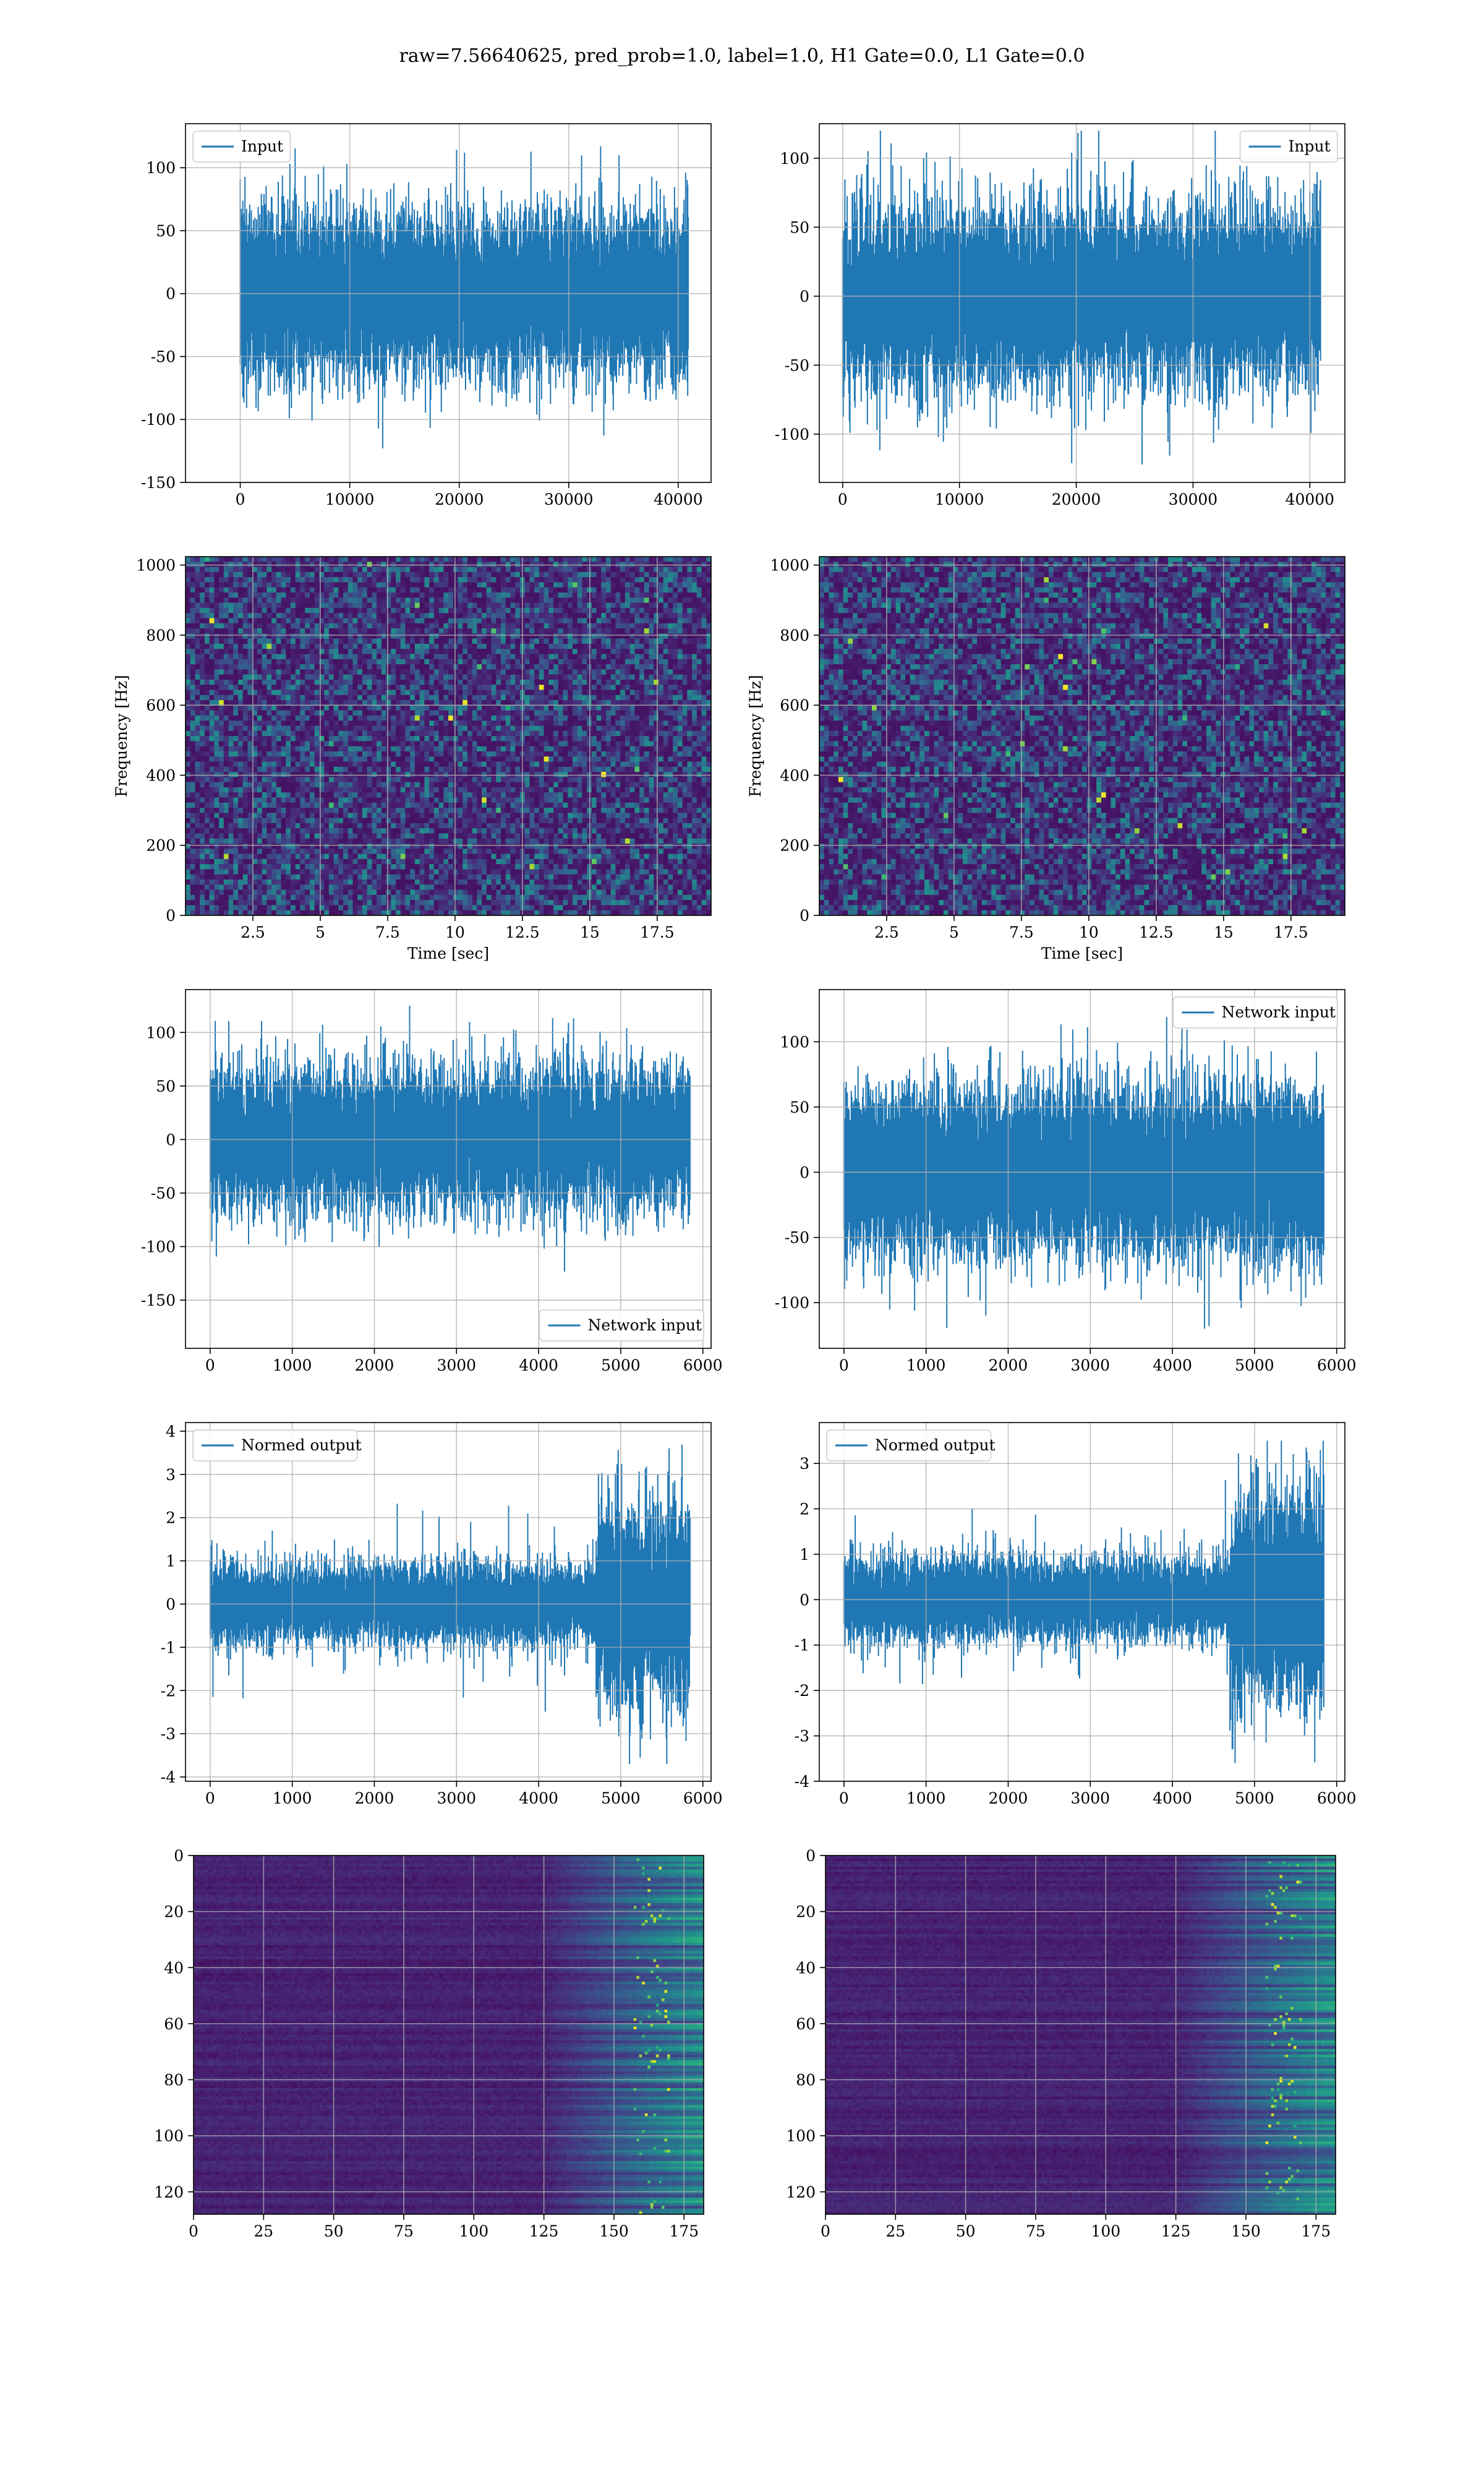 This screenshot has width=1484, height=2474. Describe the element at coordinates (794, 159) in the screenshot. I see `y-tick-label: 100` at that location.